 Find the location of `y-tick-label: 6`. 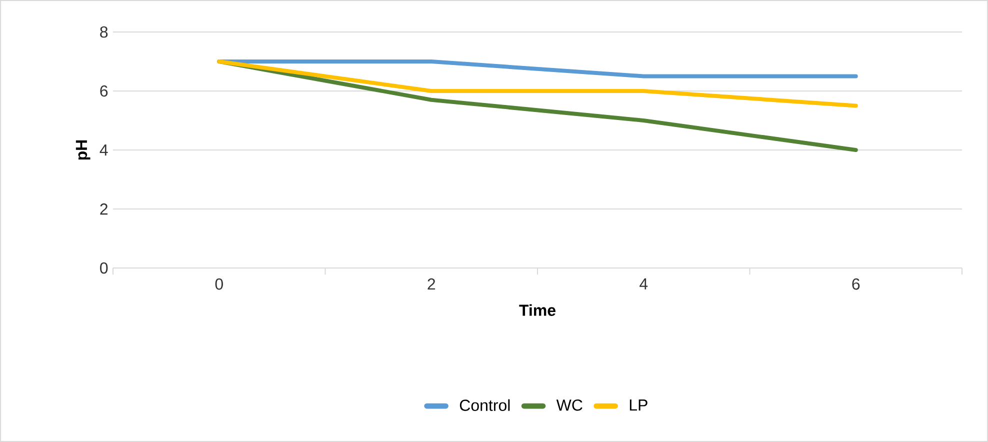

y-tick-label: 6 is located at coordinates (104, 91).